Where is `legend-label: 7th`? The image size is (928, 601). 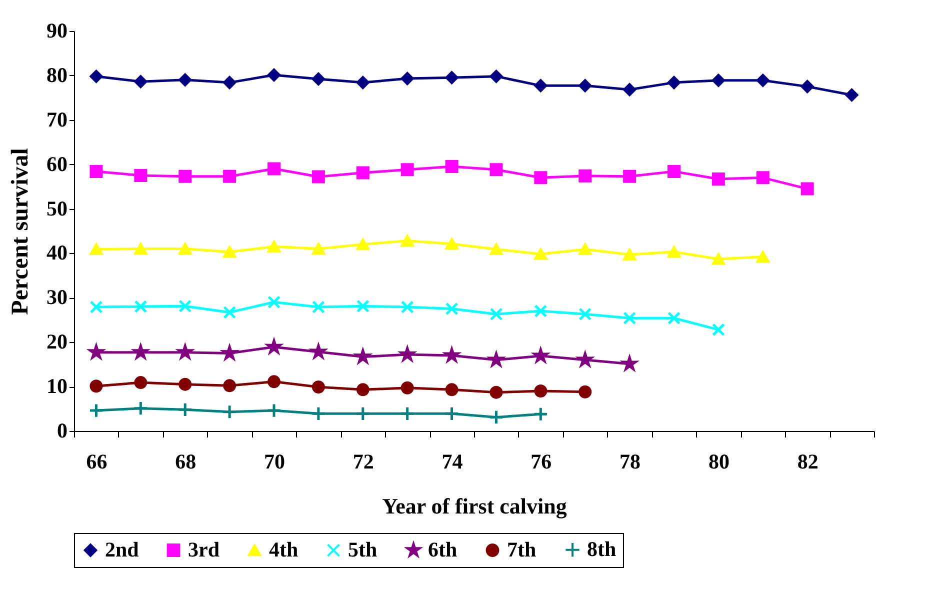 legend-label: 7th is located at coordinates (521, 549).